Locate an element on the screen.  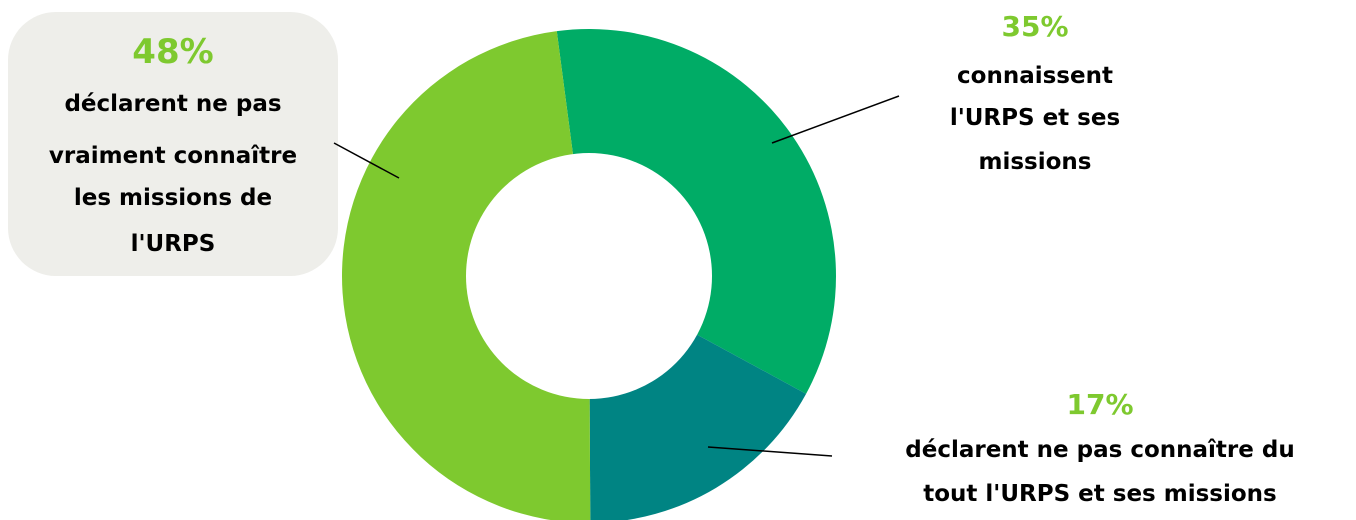
percent-label-48: 48% is located at coordinates (173, 52).